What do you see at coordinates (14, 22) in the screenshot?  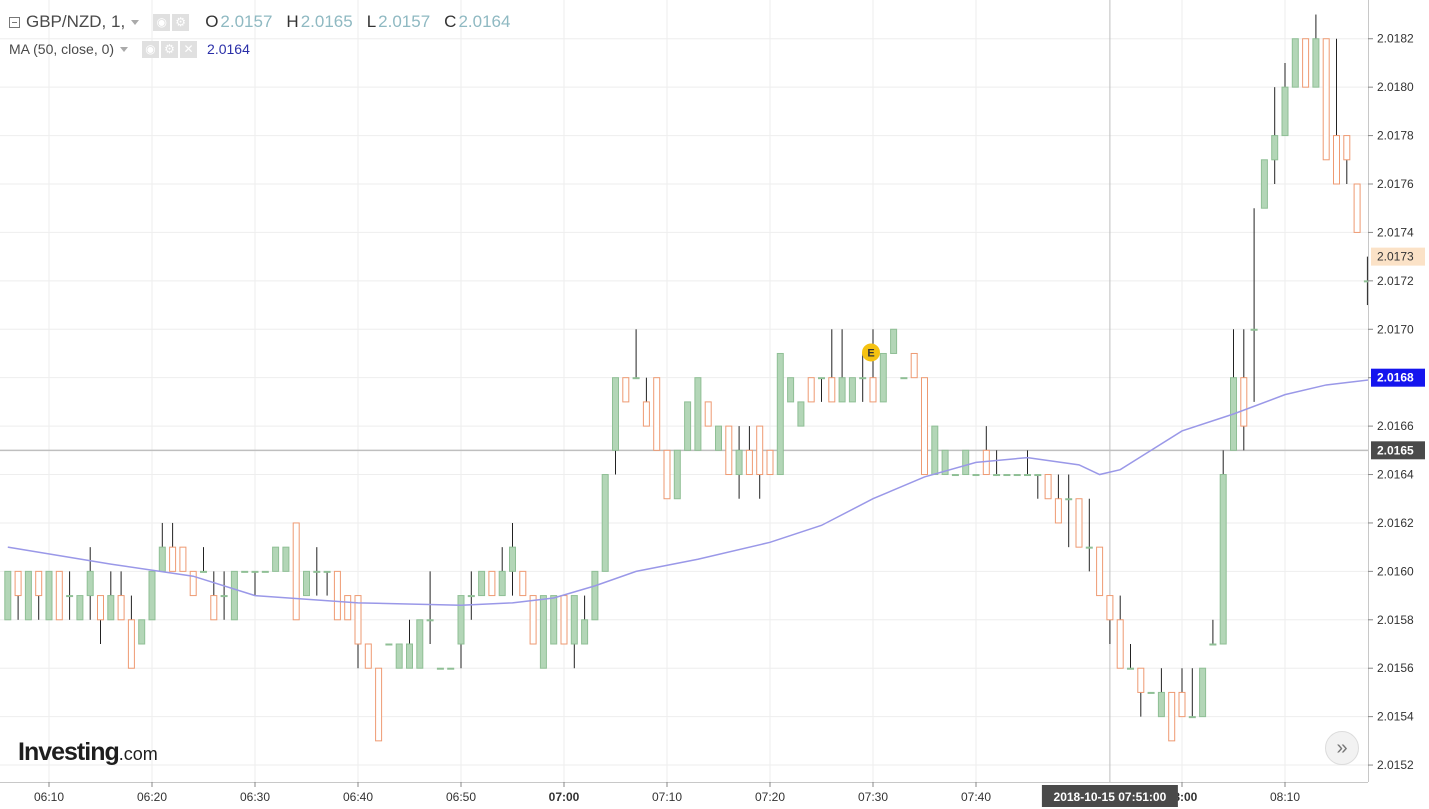 I see `collapse-icon` at bounding box center [14, 22].